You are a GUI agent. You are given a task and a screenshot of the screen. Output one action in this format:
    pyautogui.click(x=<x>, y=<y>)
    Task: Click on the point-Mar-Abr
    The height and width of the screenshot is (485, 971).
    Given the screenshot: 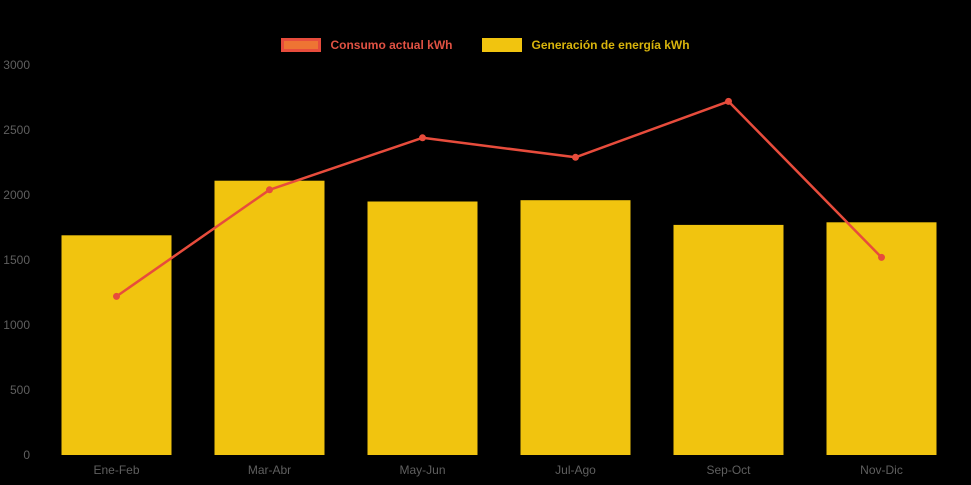 What is the action you would take?
    pyautogui.click(x=269, y=190)
    